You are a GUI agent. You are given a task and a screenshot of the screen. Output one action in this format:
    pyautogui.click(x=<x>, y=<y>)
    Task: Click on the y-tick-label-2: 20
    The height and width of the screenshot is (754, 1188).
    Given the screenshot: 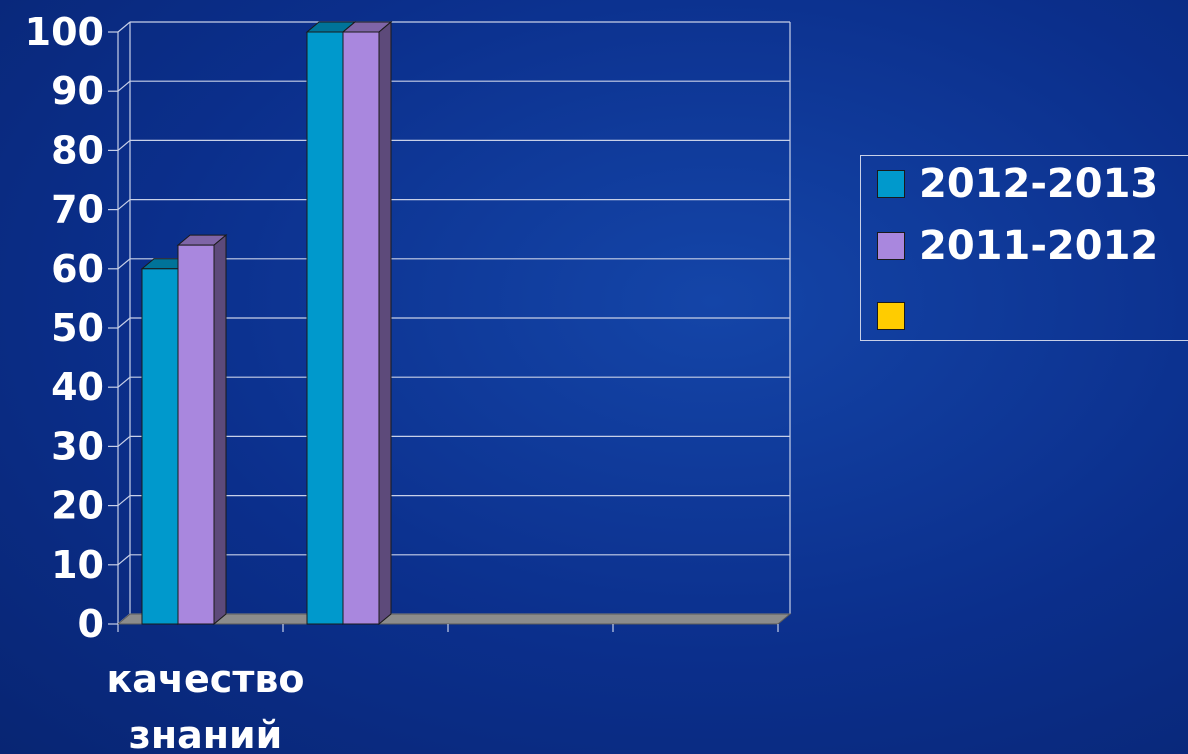 What is the action you would take?
    pyautogui.click(x=77, y=506)
    